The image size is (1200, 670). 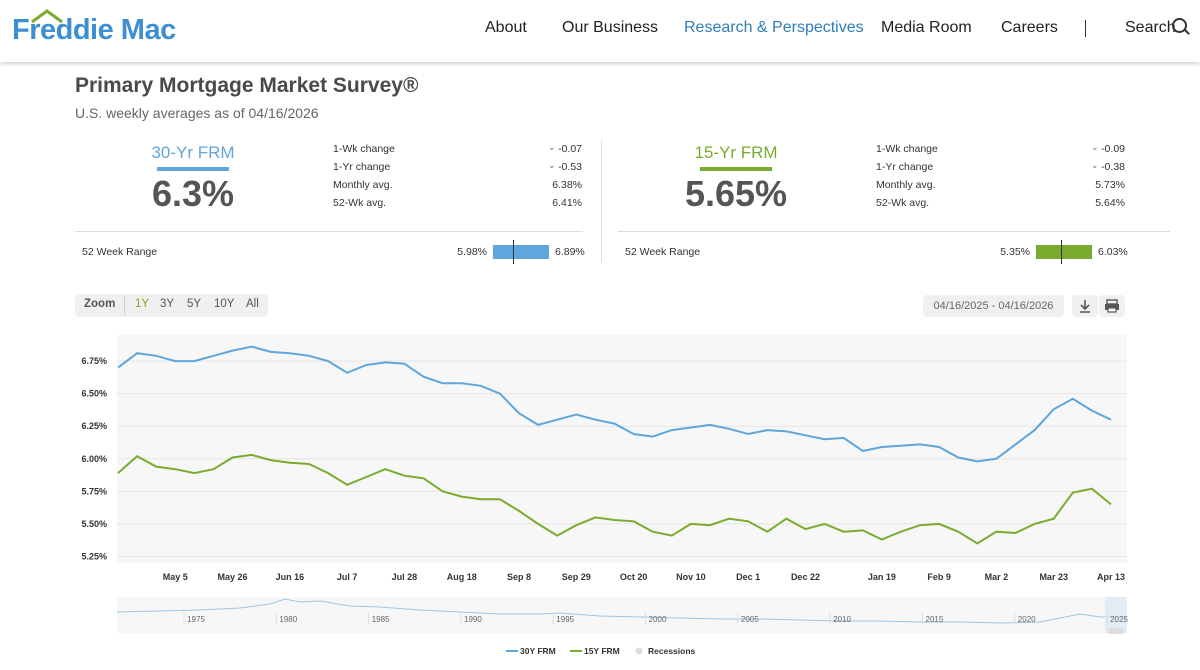 I want to click on x-tick-label: Dec 22, so click(x=805, y=577).